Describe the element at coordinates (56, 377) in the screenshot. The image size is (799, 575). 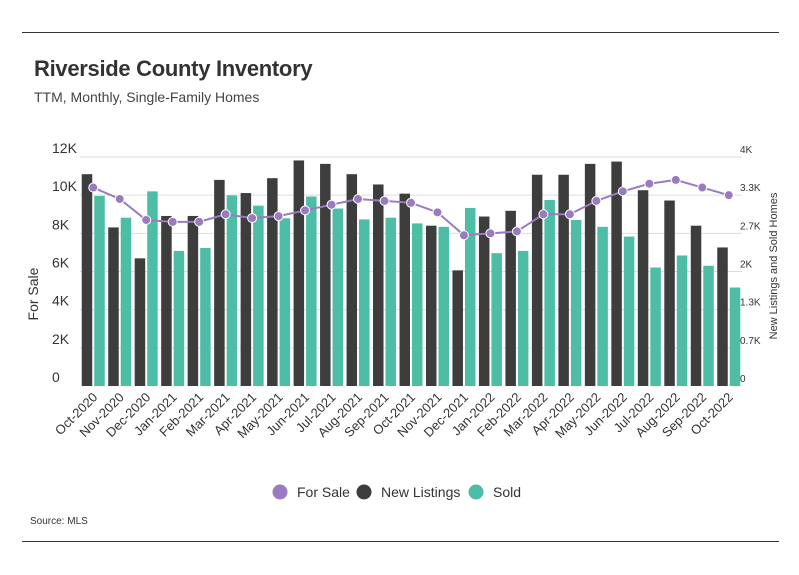
I see `left-tick-label: 0` at that location.